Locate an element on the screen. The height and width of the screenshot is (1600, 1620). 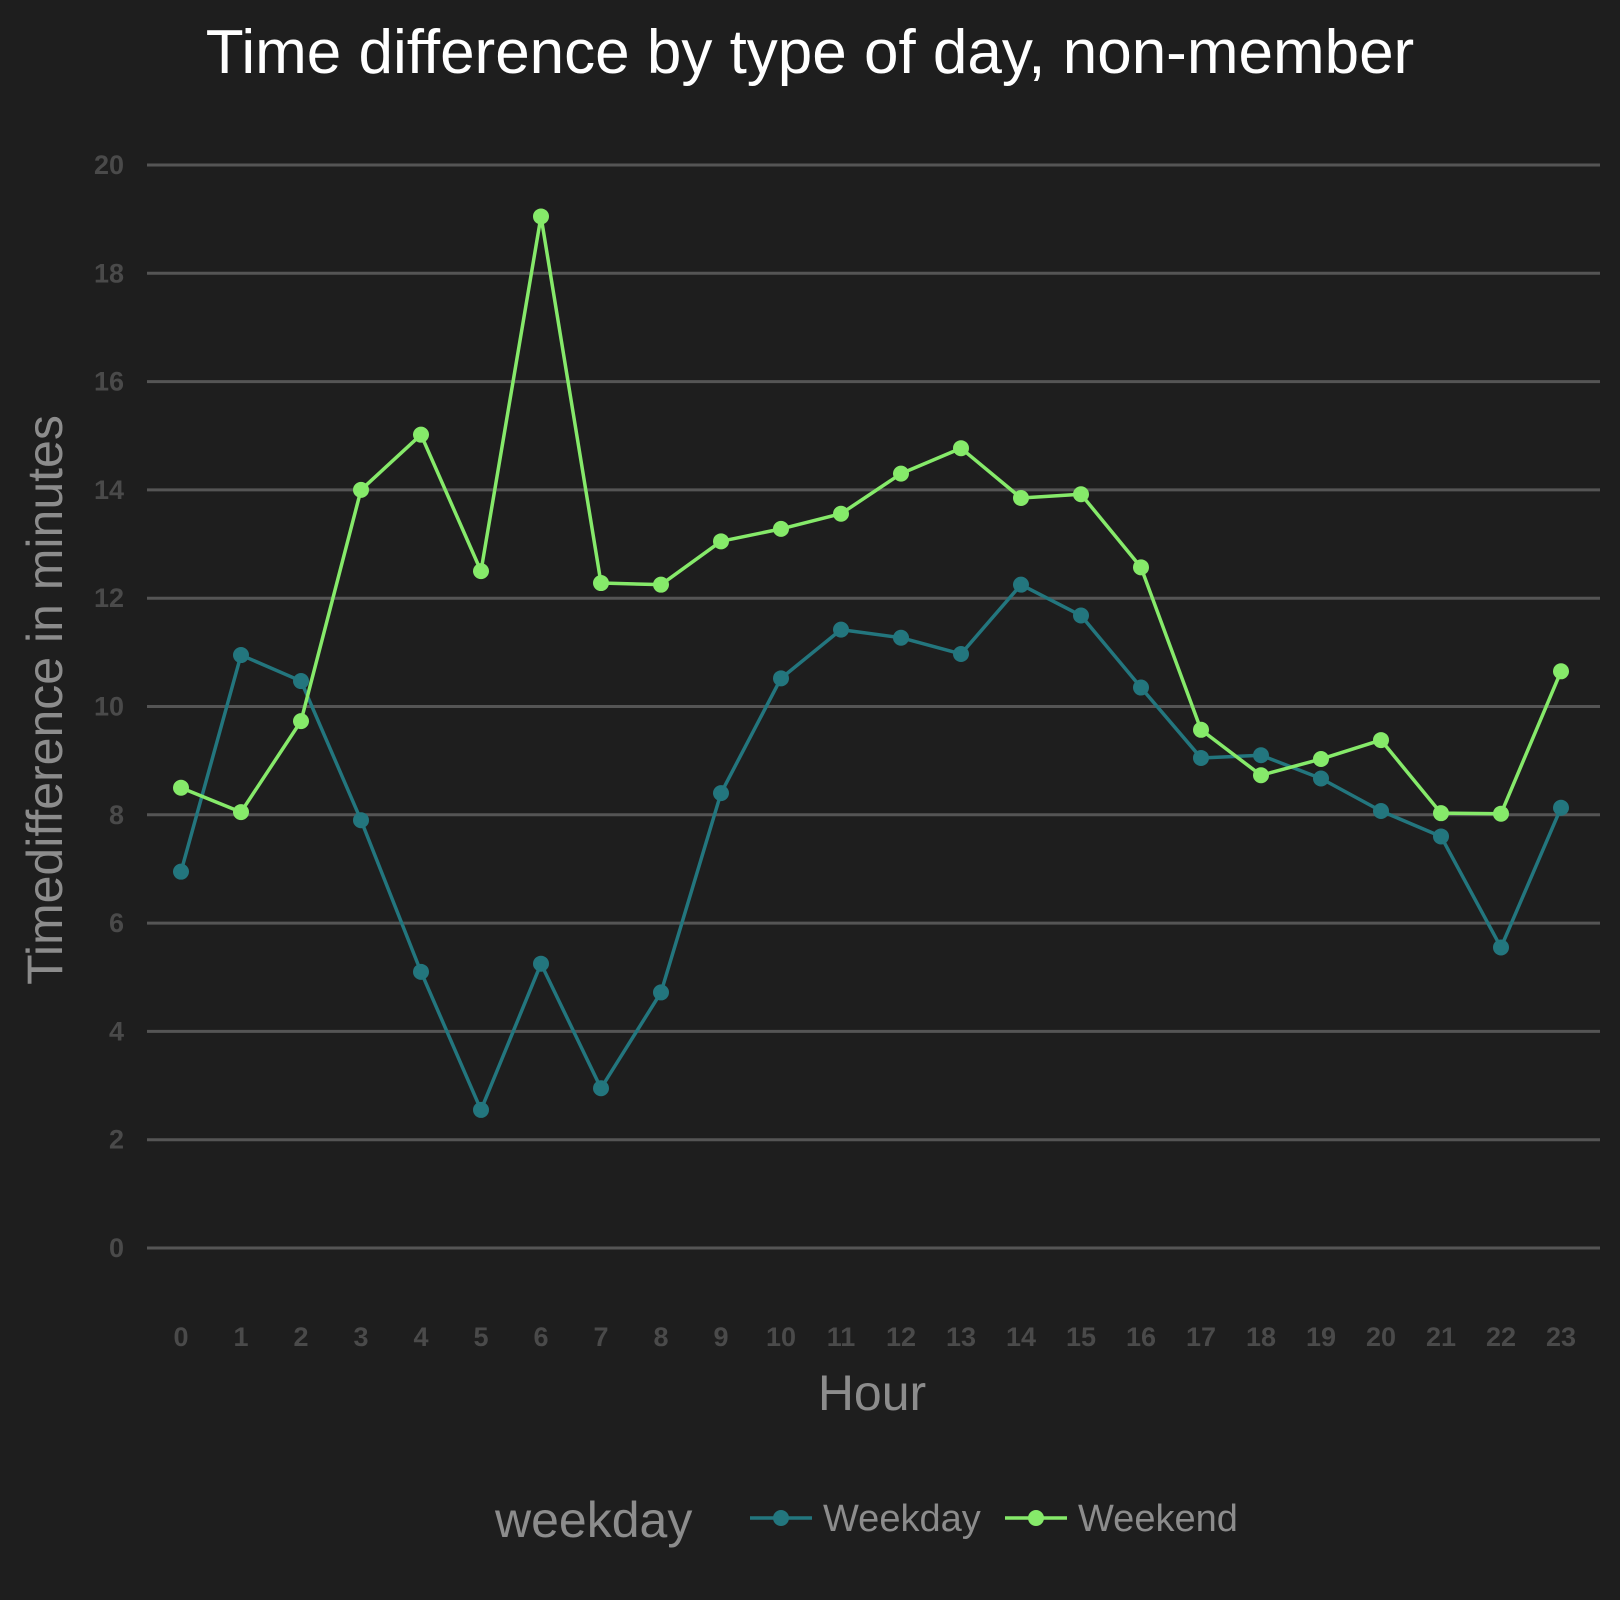
y-tick-label: 4 is located at coordinates (116, 1031).